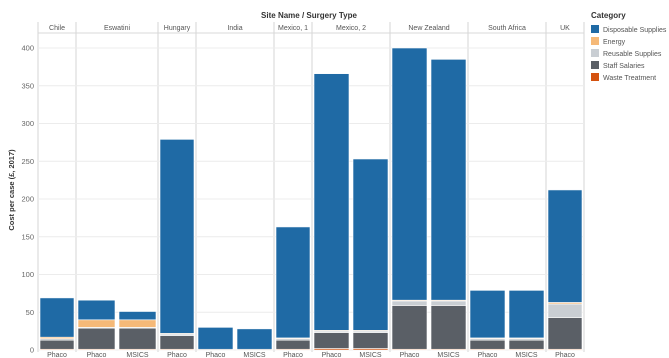 The width and height of the screenshot is (669, 358). I want to click on site-header-label: India, so click(234, 28).